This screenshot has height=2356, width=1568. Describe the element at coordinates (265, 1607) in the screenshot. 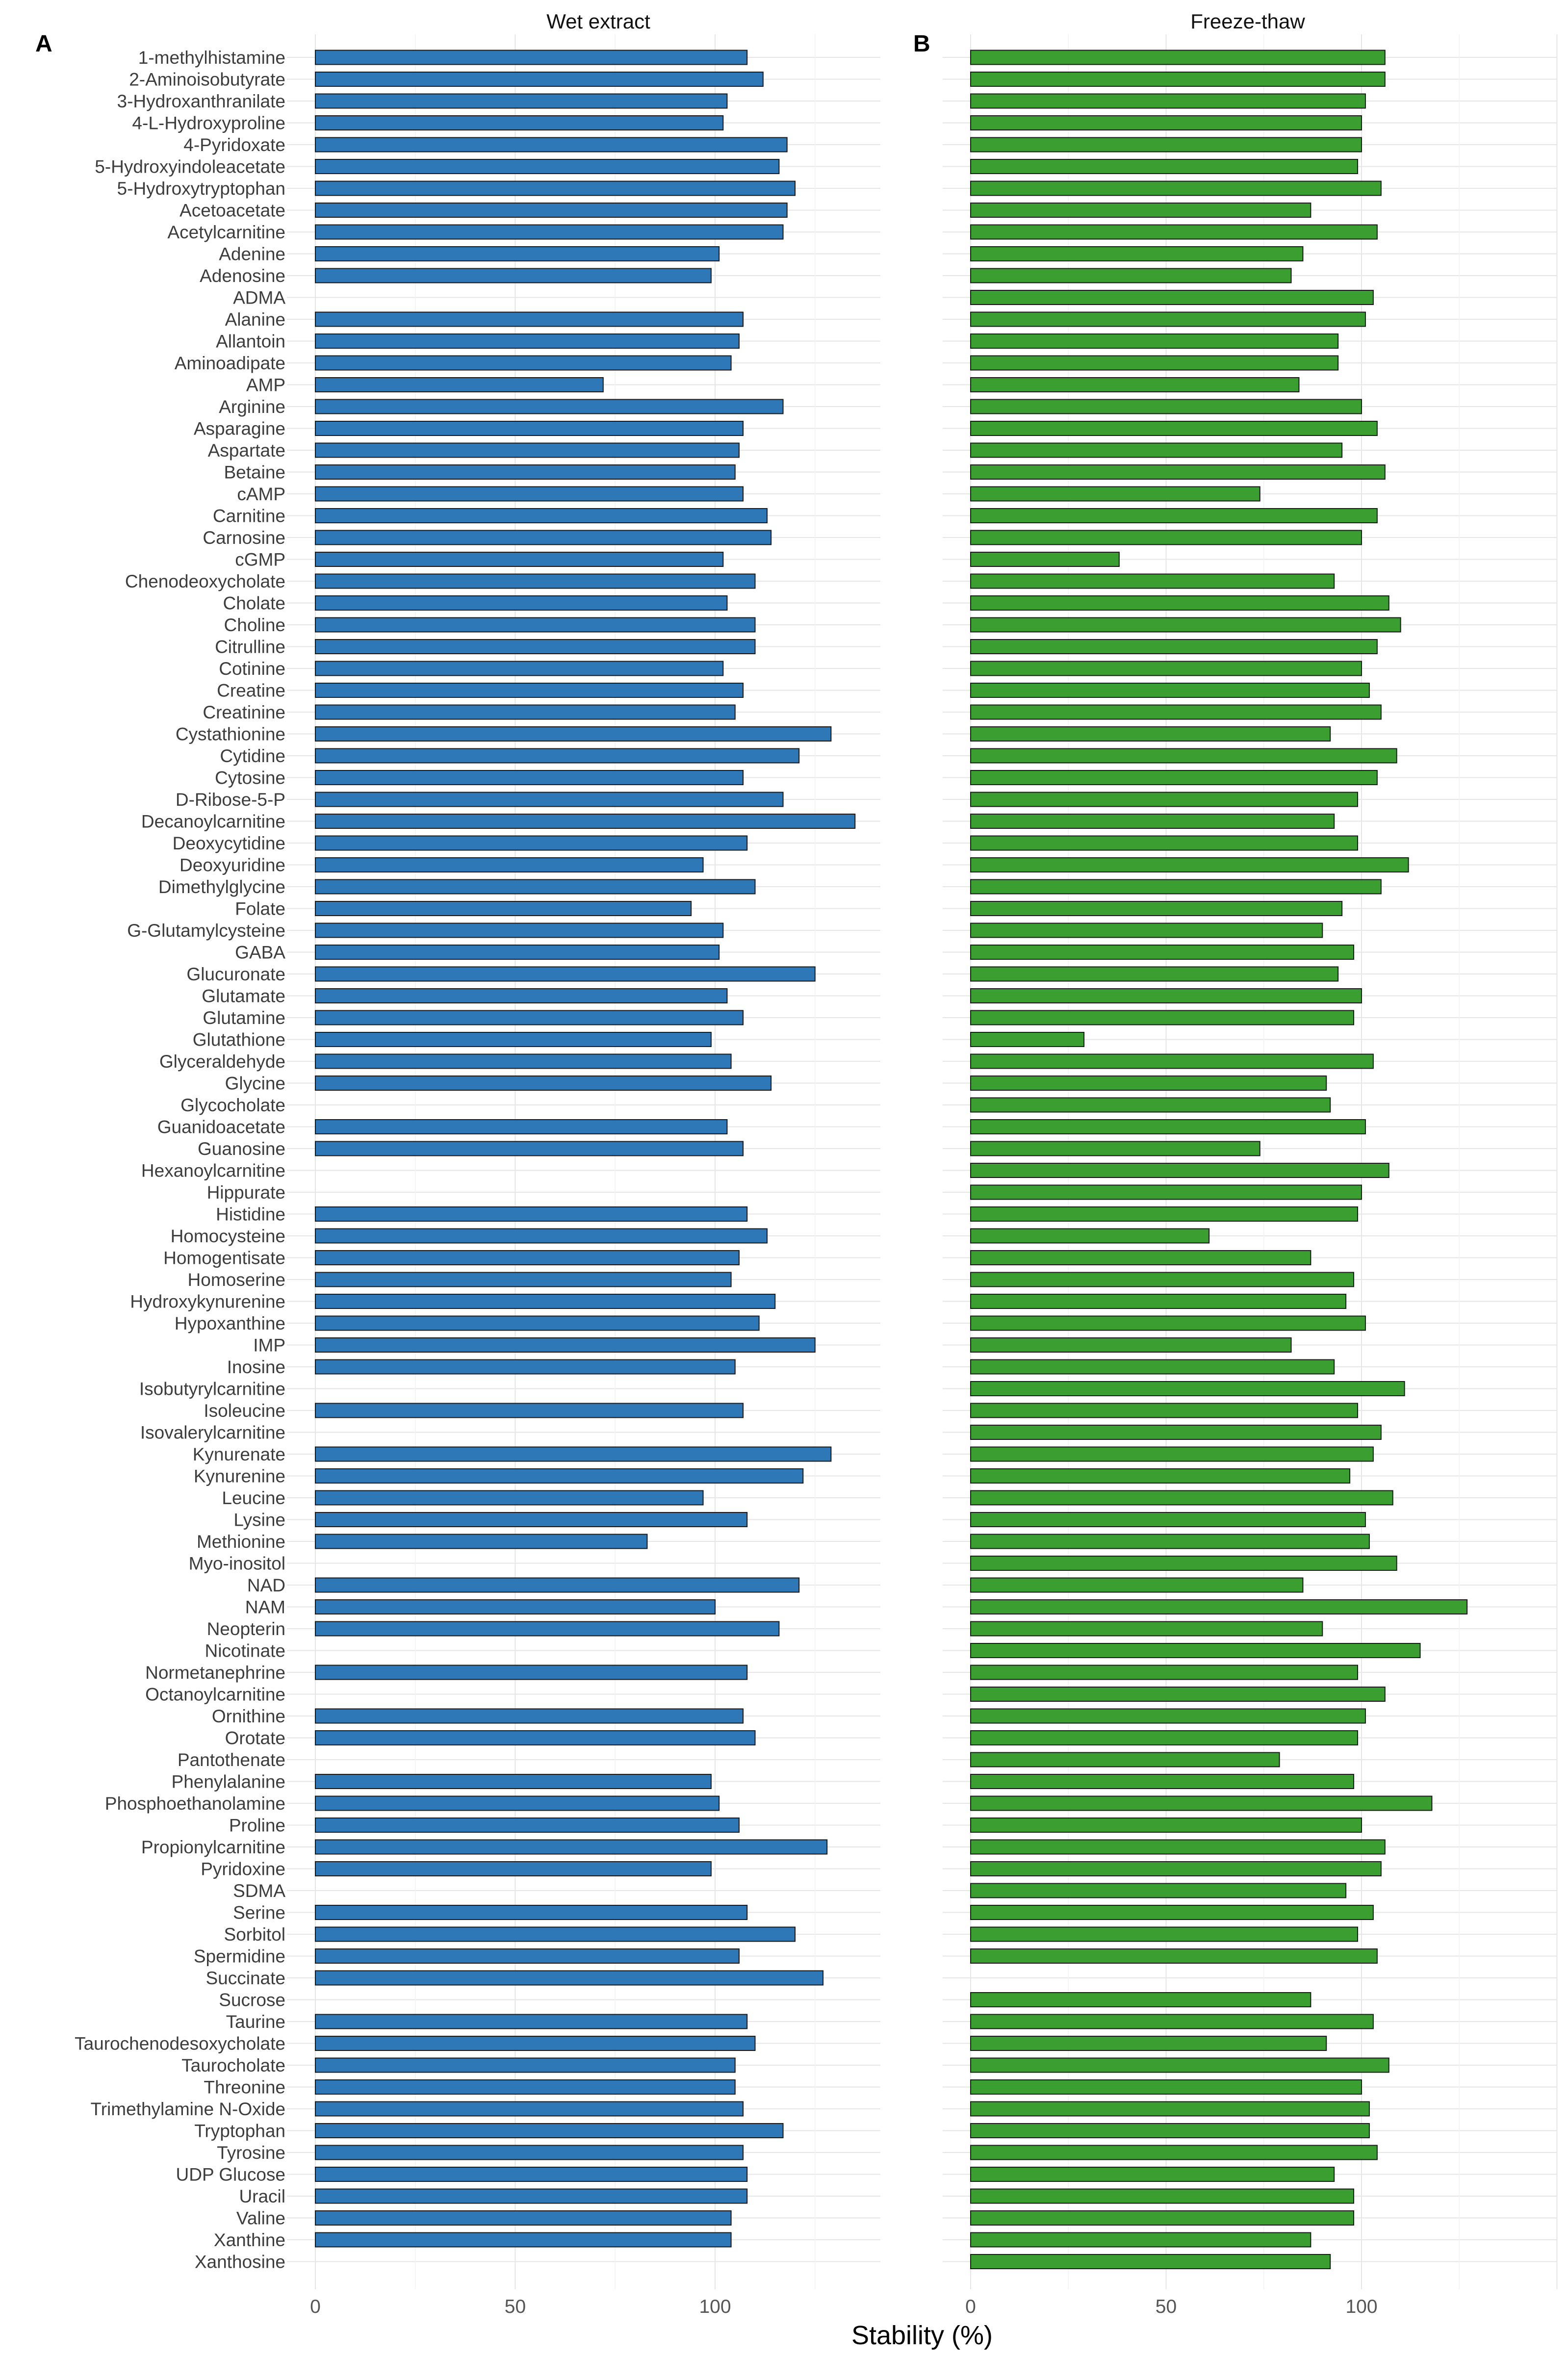

I see `category-label: NAM` at that location.